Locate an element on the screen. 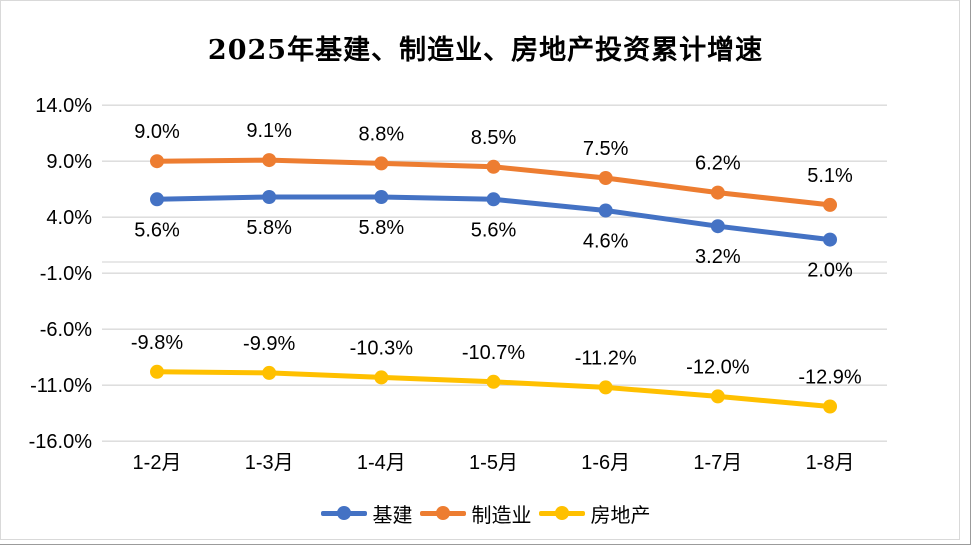 This screenshot has width=971, height=545. data-label: -12.0% is located at coordinates (718, 367).